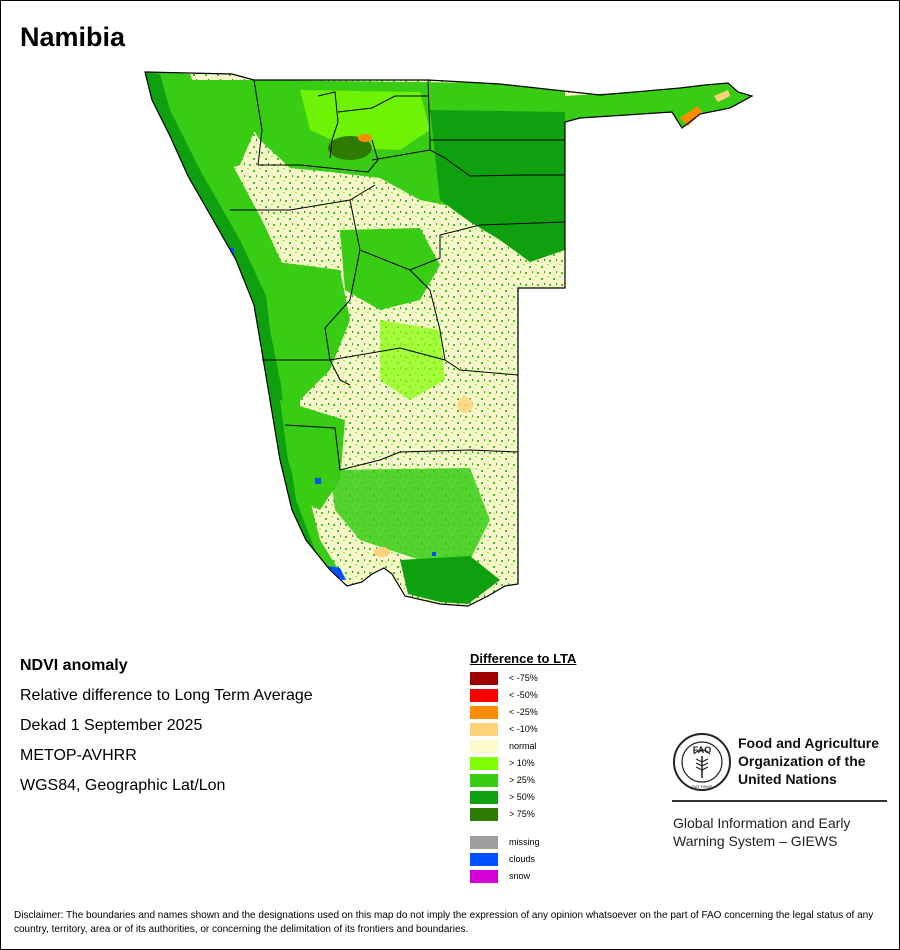 This screenshot has height=950, width=900. I want to click on org-name-line-2: Organization of the, so click(802, 761).